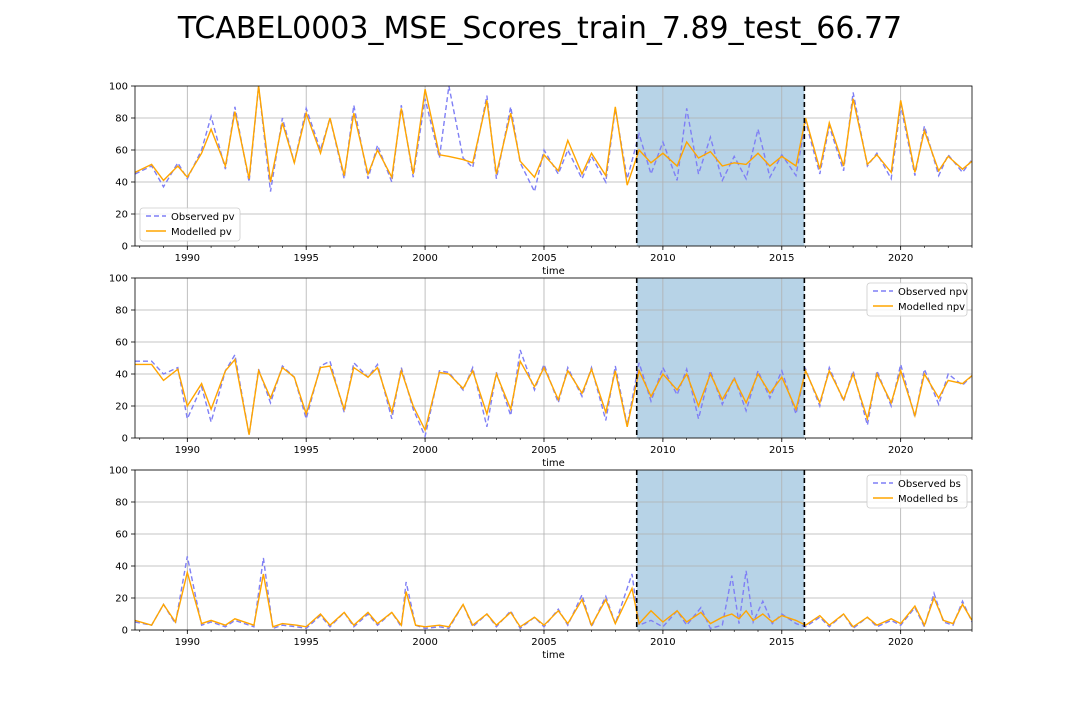 The height and width of the screenshot is (720, 1080). What do you see at coordinates (190, 224) in the screenshot?
I see `legend: Observed pv Modelled pv` at bounding box center [190, 224].